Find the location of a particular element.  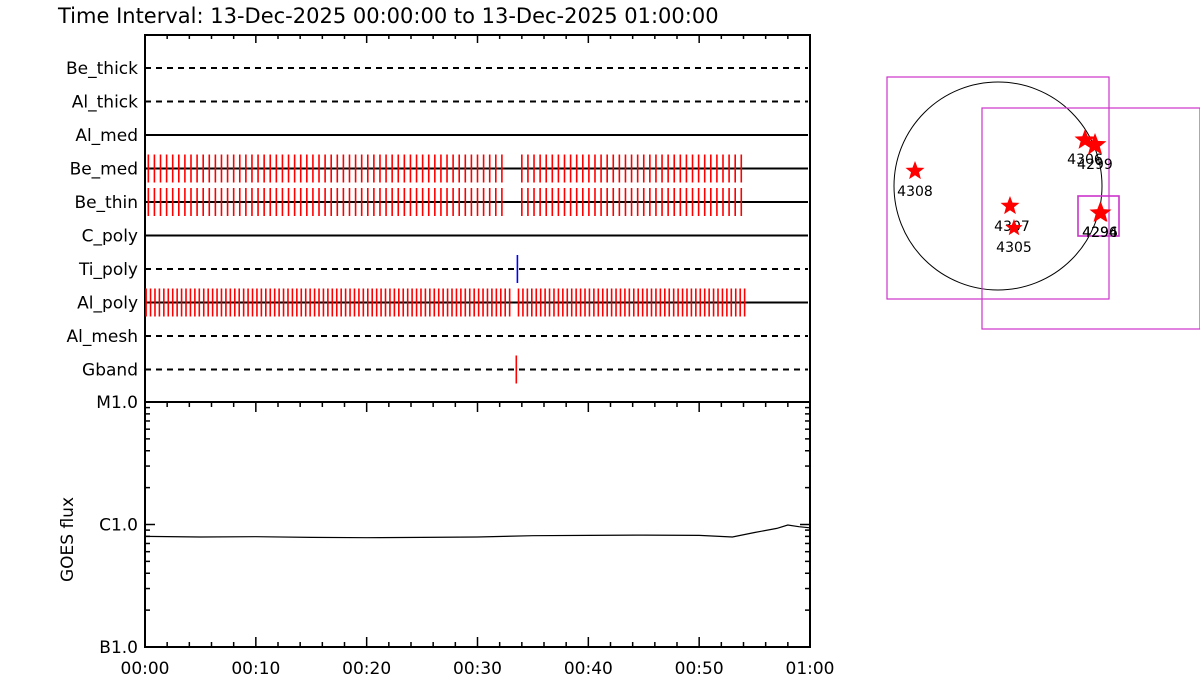

x-tick-label: 00:20 is located at coordinates (366, 669).